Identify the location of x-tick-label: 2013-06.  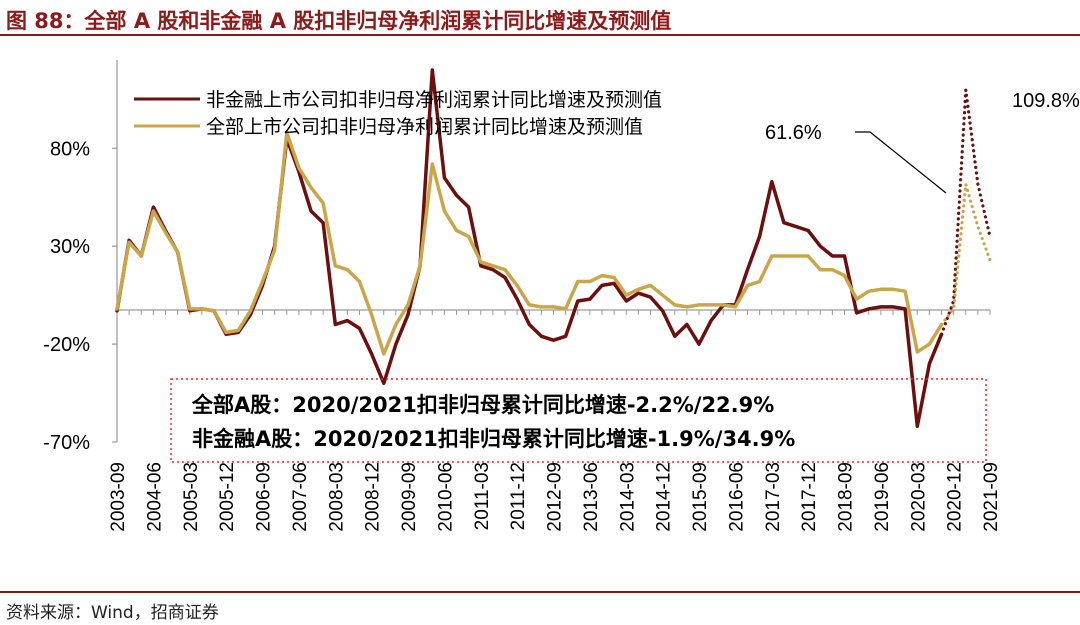
(591, 497).